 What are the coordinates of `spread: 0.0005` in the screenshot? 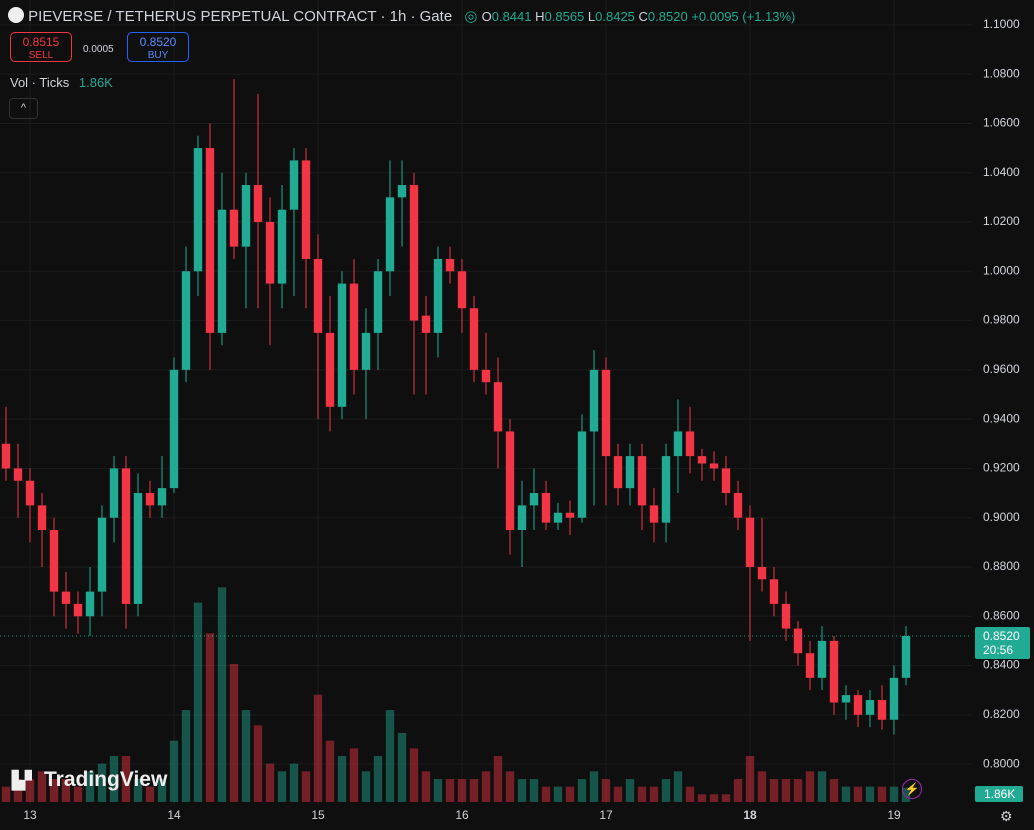 It's located at (98, 49).